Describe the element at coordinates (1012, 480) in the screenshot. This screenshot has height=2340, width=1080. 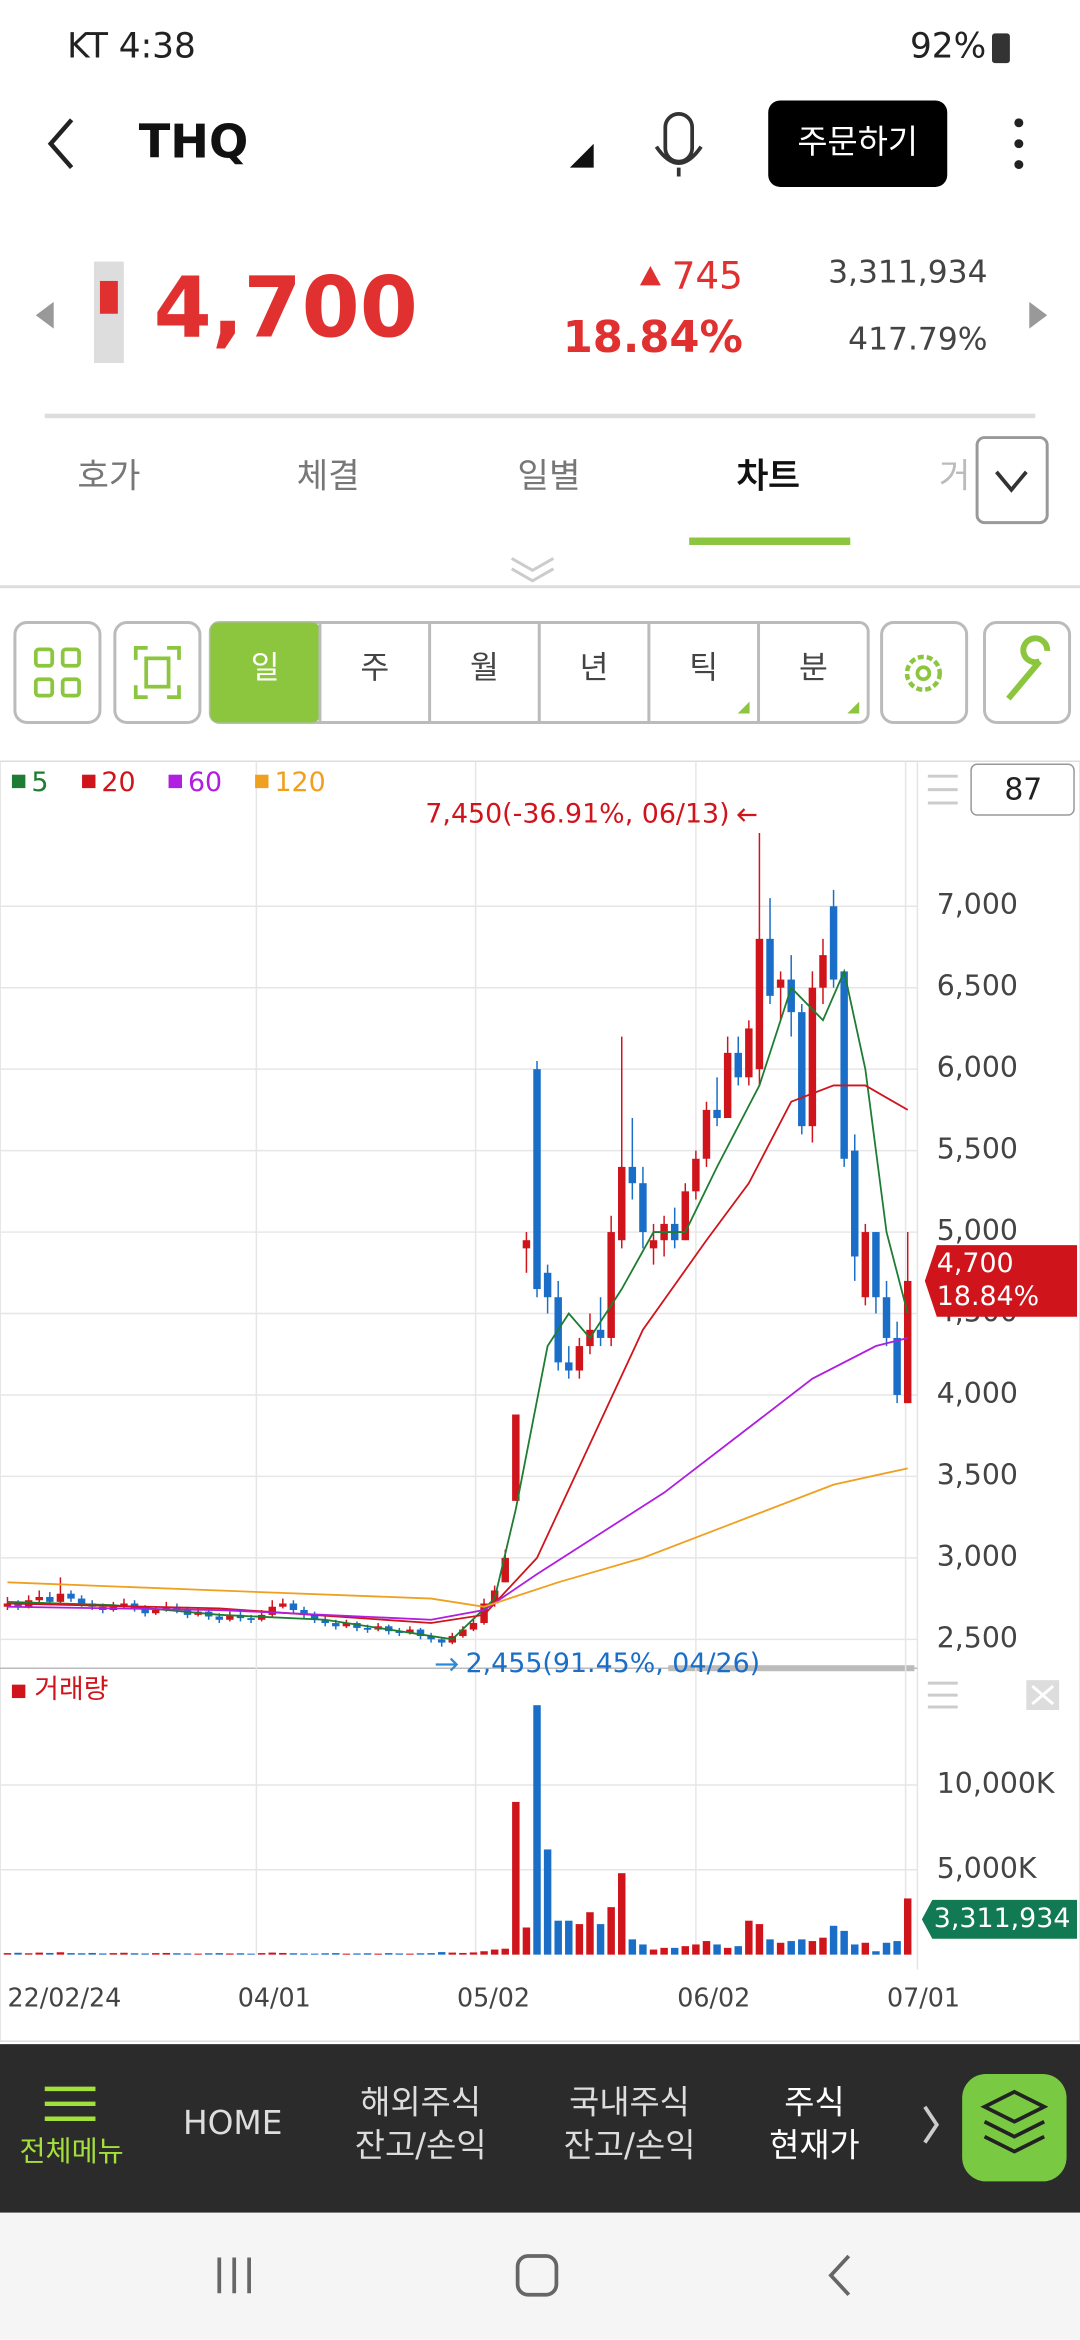
I see `tab-dropdown` at that location.